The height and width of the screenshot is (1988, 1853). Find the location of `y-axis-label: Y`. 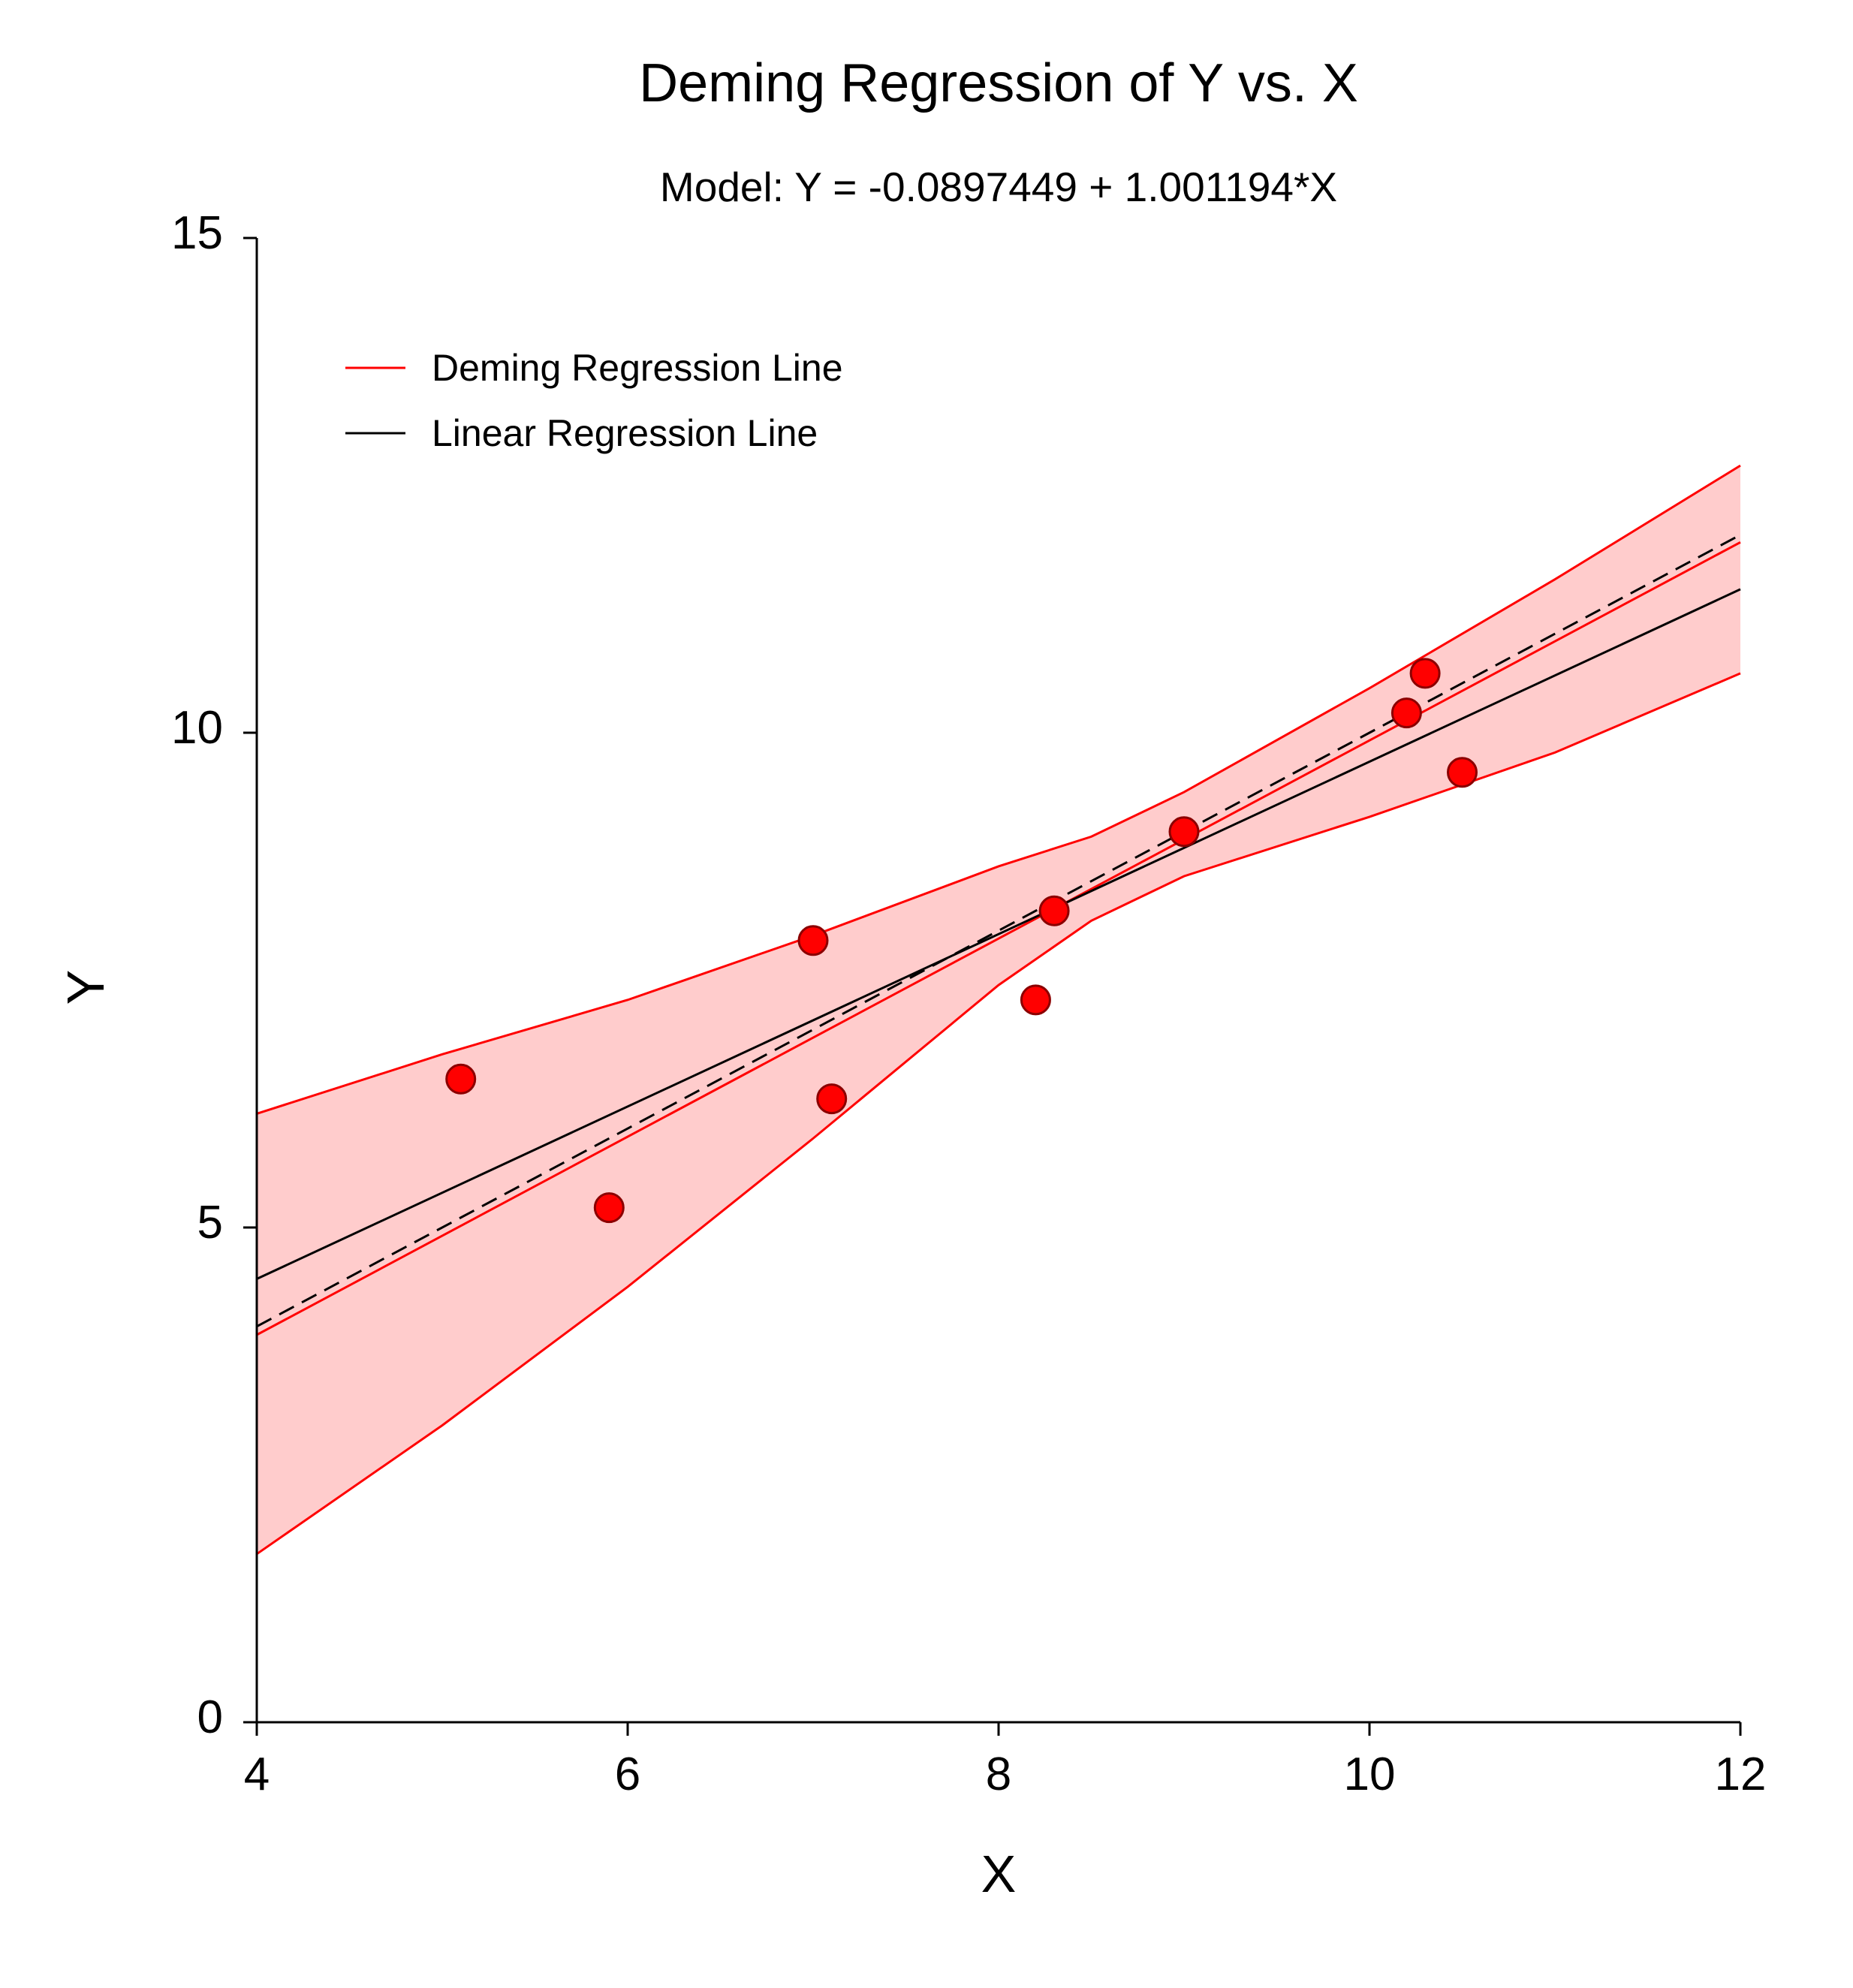

y-axis-label: Y is located at coordinates (85, 988).